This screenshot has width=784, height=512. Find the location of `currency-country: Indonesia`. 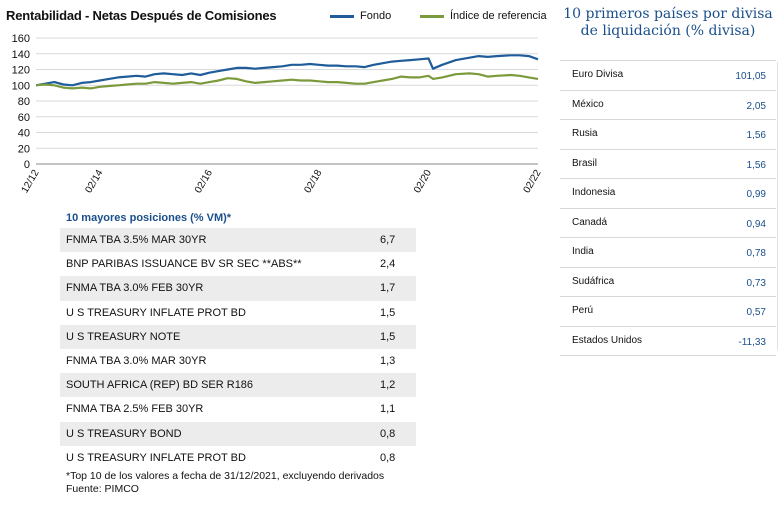

currency-country: Indonesia is located at coordinates (594, 192).